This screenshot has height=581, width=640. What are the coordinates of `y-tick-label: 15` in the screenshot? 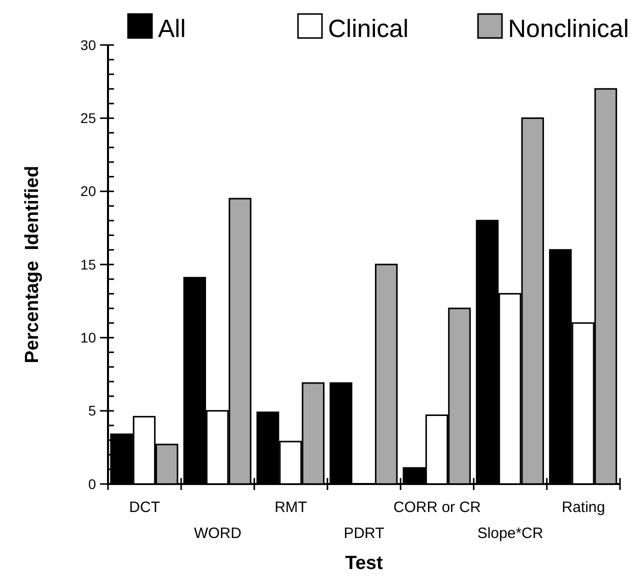 It's located at (88, 264).